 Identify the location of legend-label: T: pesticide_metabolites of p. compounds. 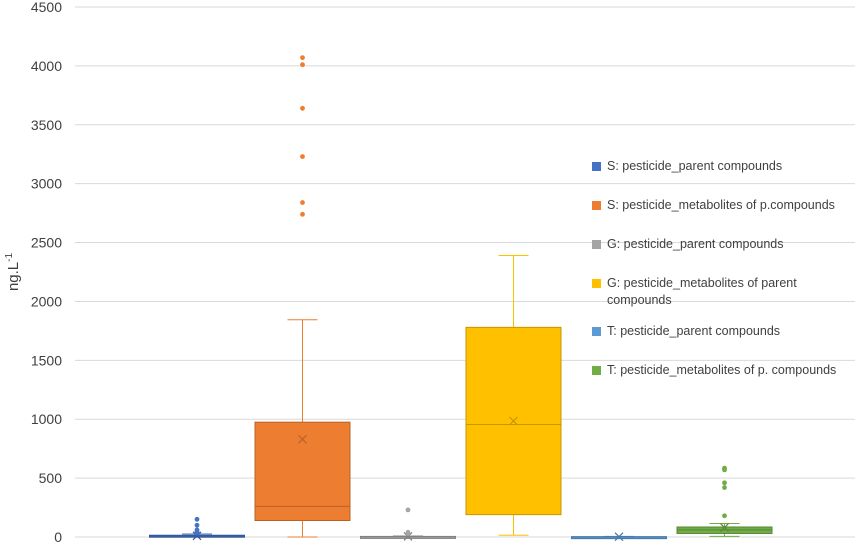
(722, 370).